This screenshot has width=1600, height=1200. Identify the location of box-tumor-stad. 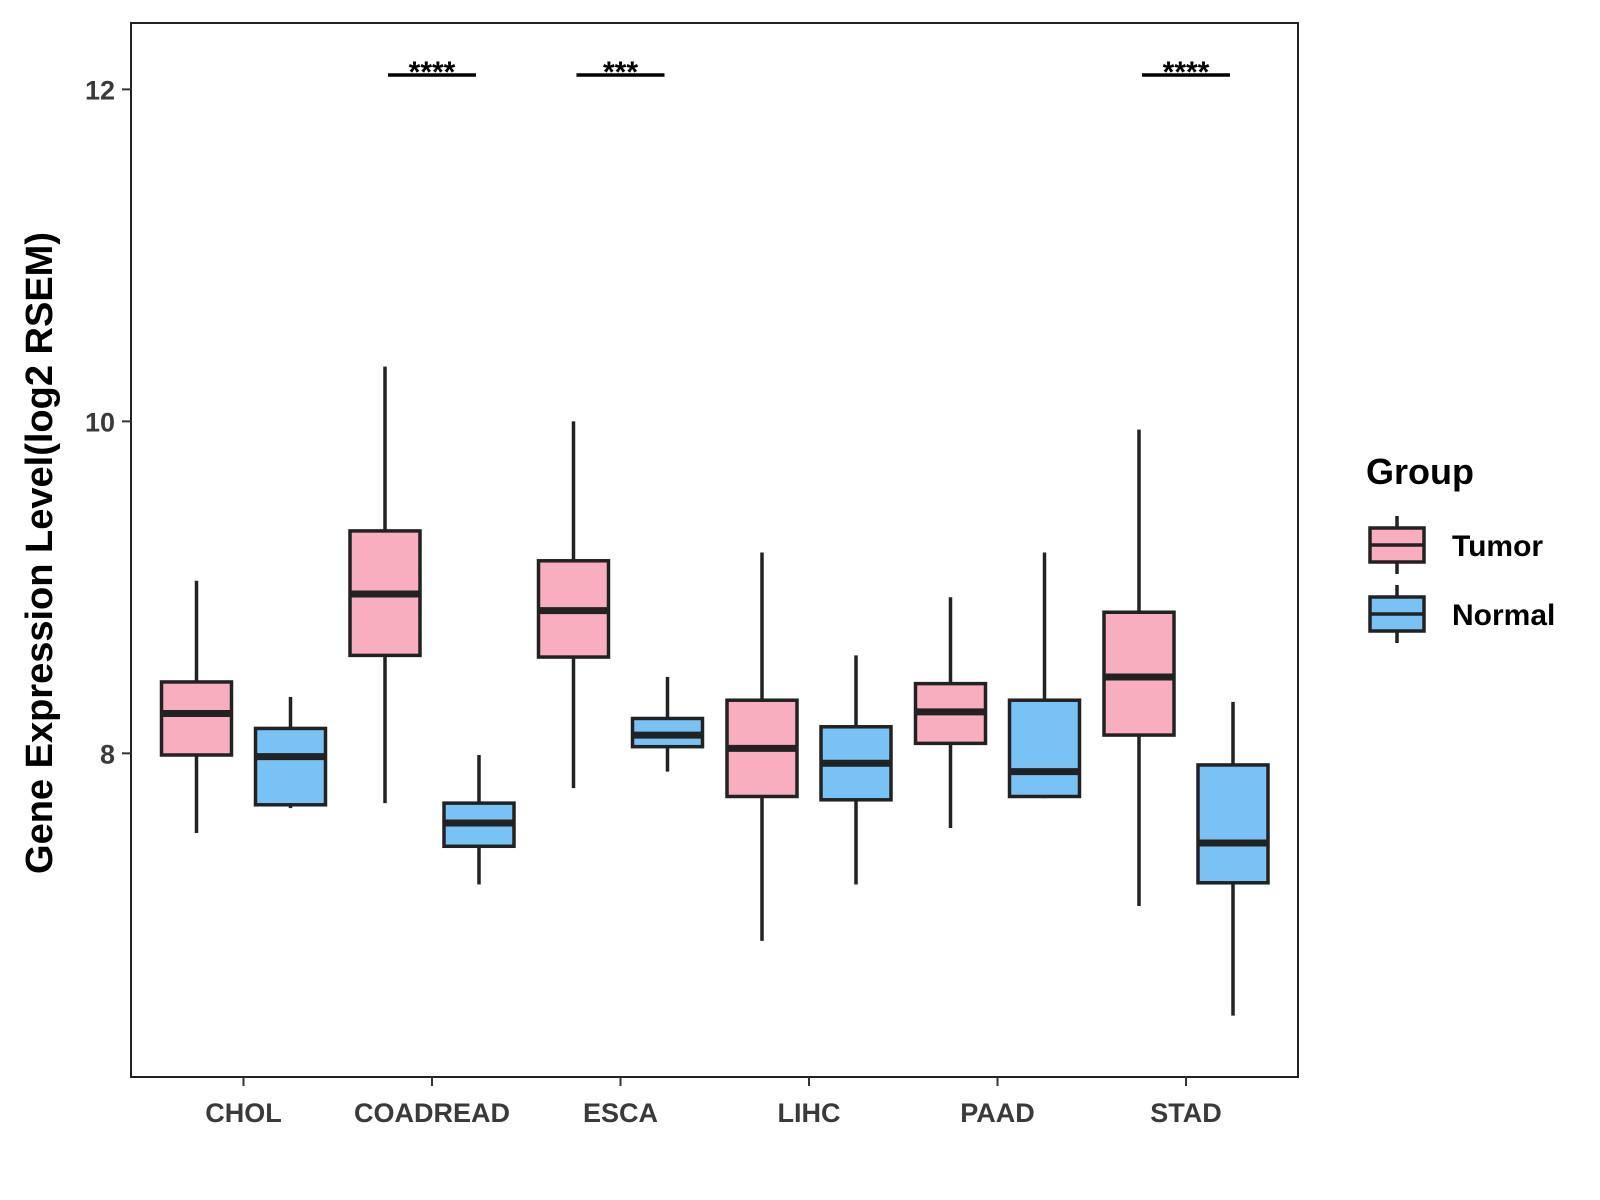
(1139, 668).